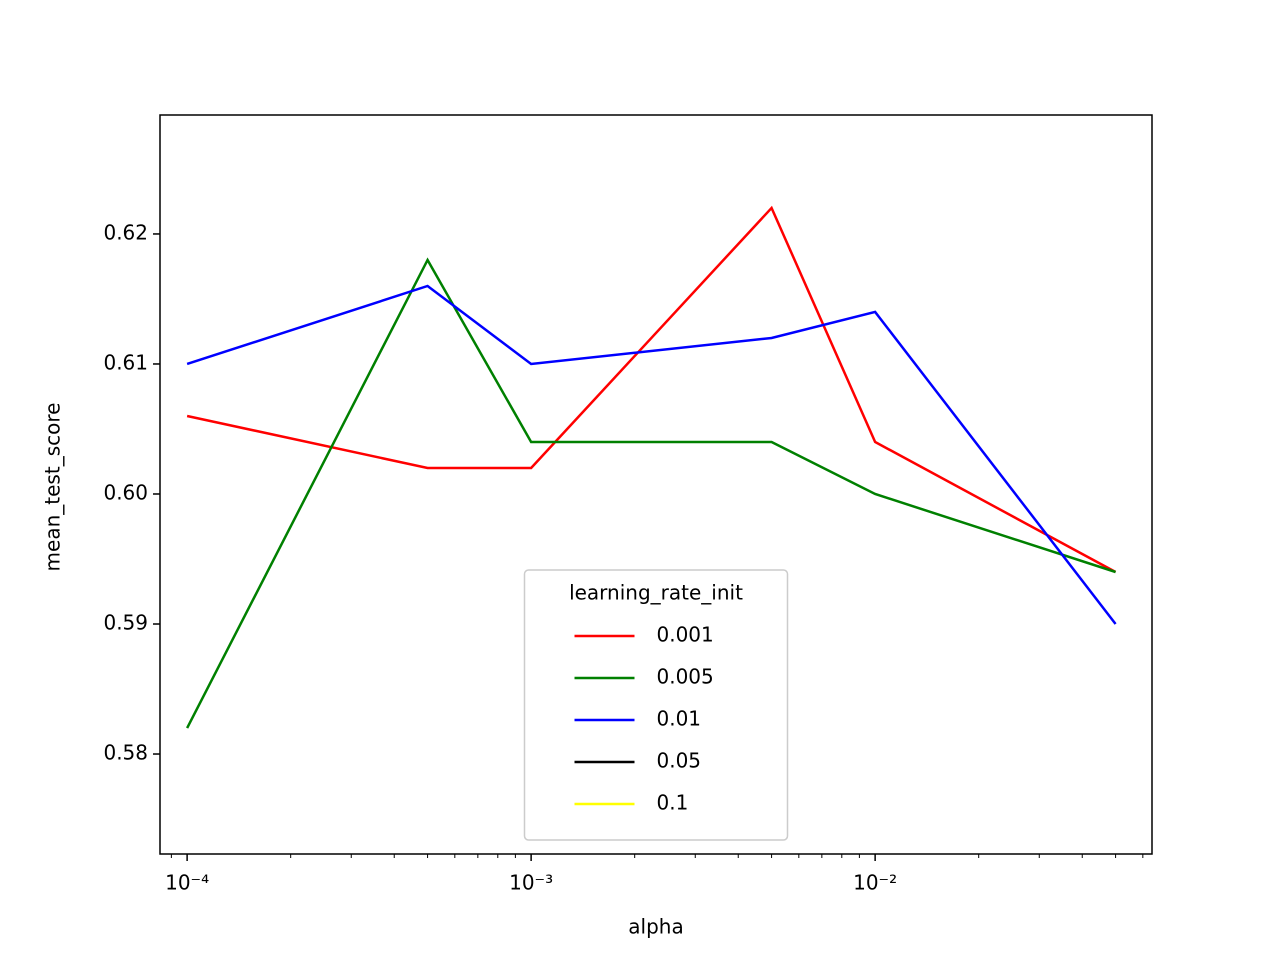  What do you see at coordinates (125, 492) in the screenshot?
I see `y-tick-label: 0.60` at bounding box center [125, 492].